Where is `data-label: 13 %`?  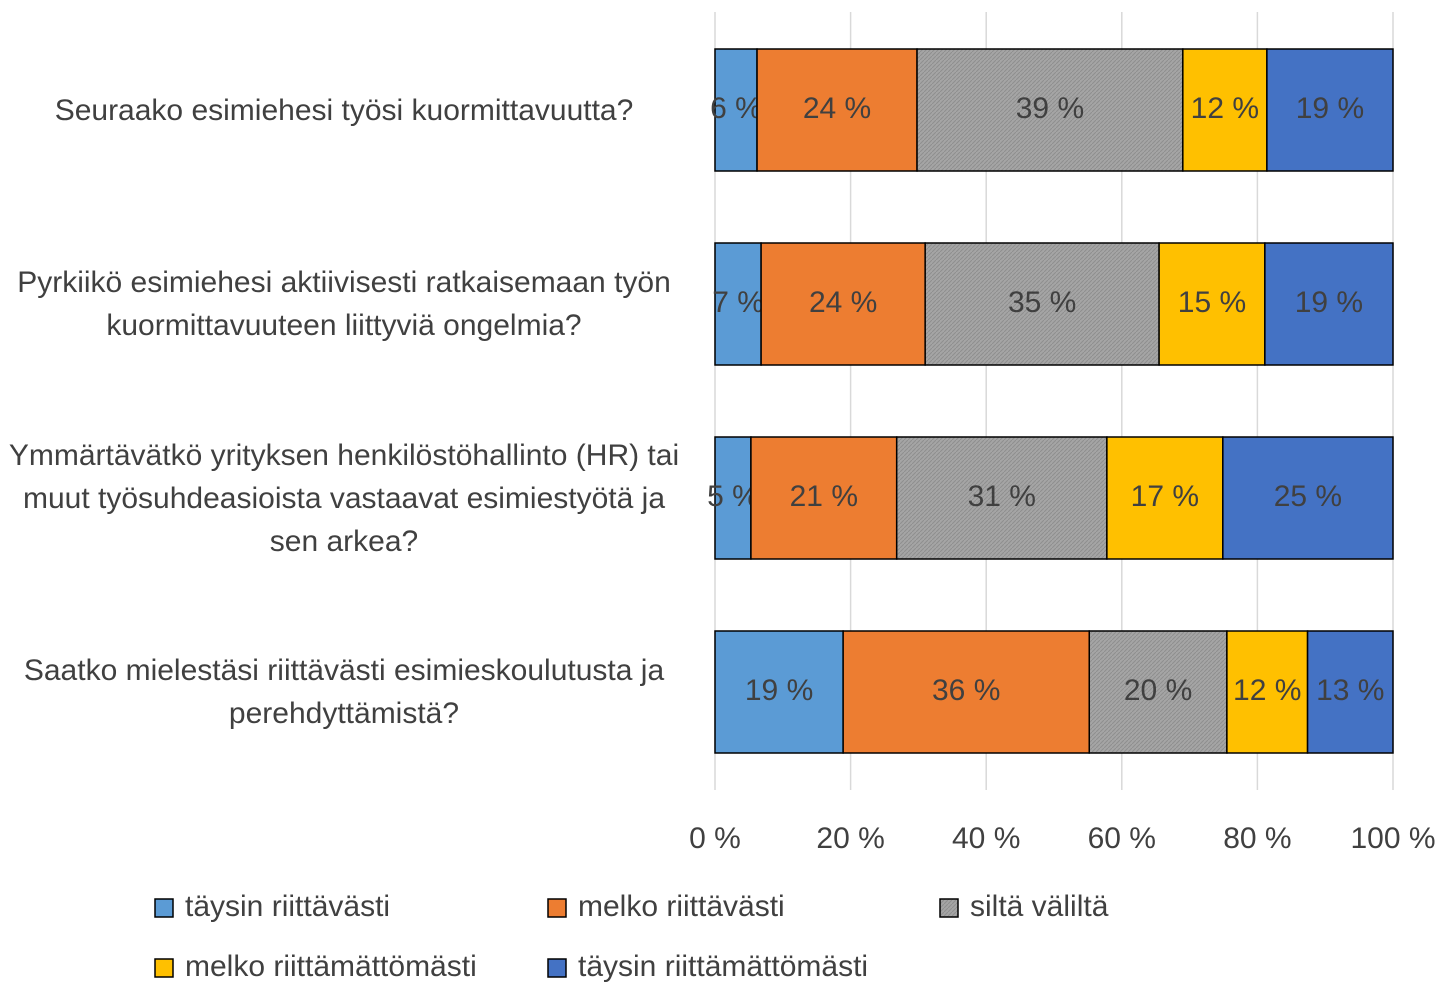
data-label: 13 % is located at coordinates (1350, 690).